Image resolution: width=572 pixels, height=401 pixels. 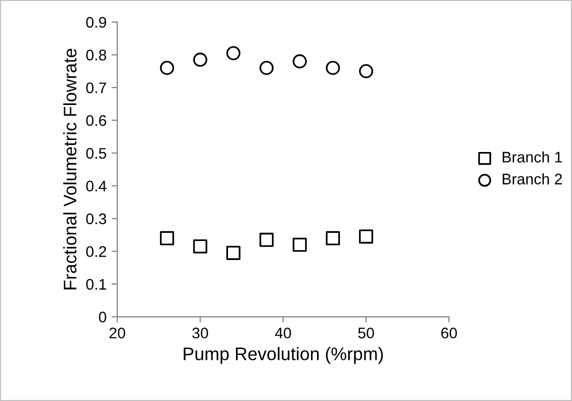 What do you see at coordinates (532, 157) in the screenshot?
I see `legend-label: Branch 1` at bounding box center [532, 157].